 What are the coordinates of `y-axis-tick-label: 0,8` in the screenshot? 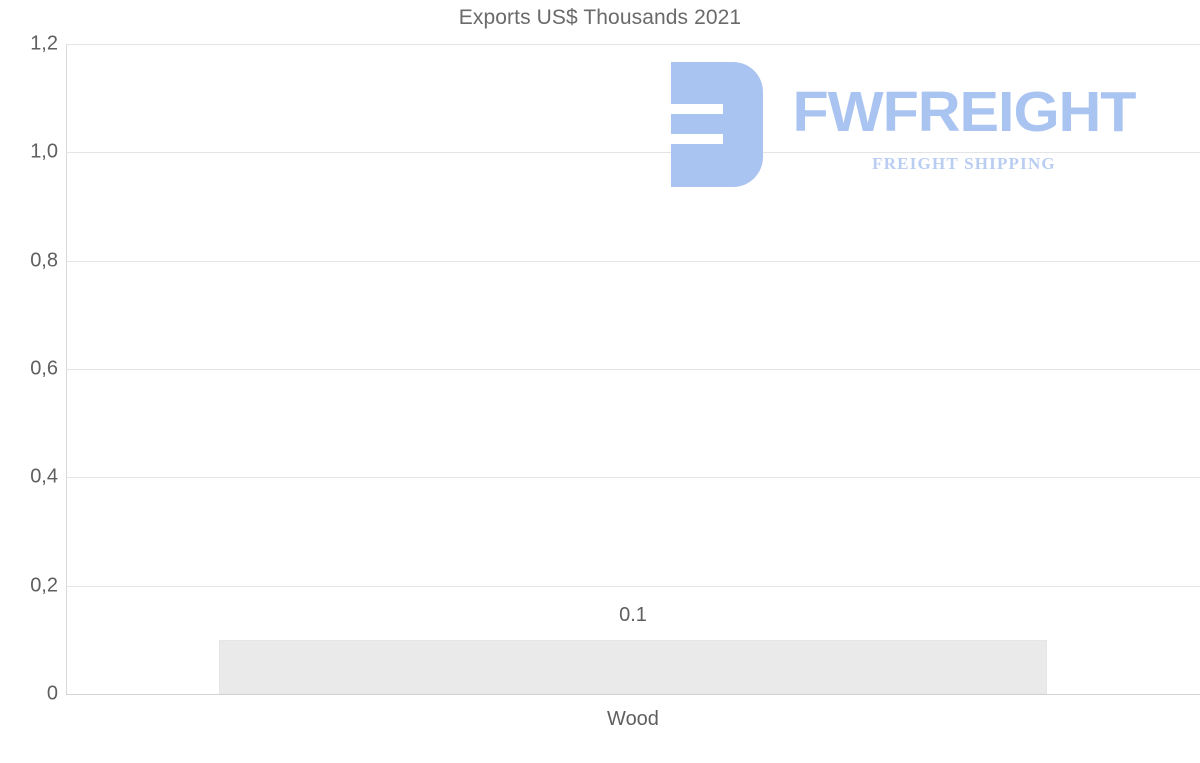 It's located at (44, 260).